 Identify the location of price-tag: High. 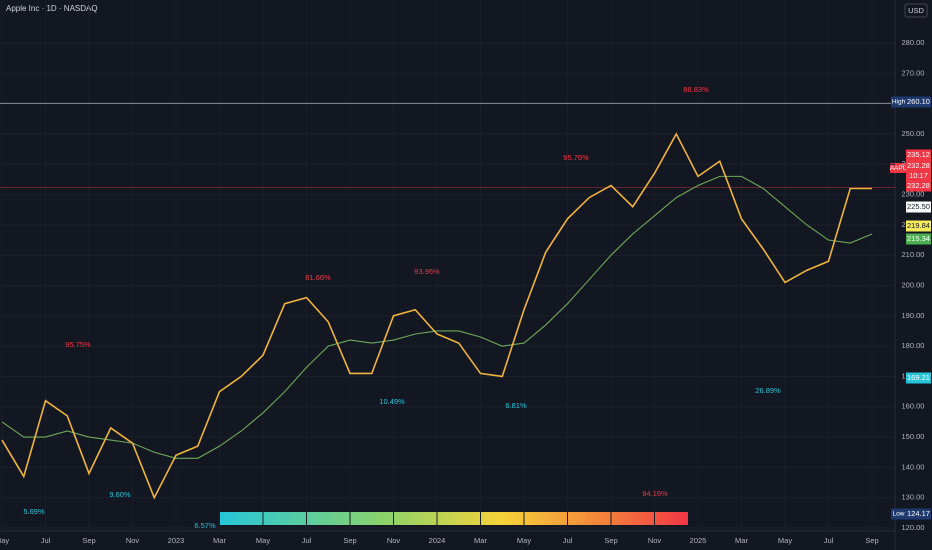
(899, 102).